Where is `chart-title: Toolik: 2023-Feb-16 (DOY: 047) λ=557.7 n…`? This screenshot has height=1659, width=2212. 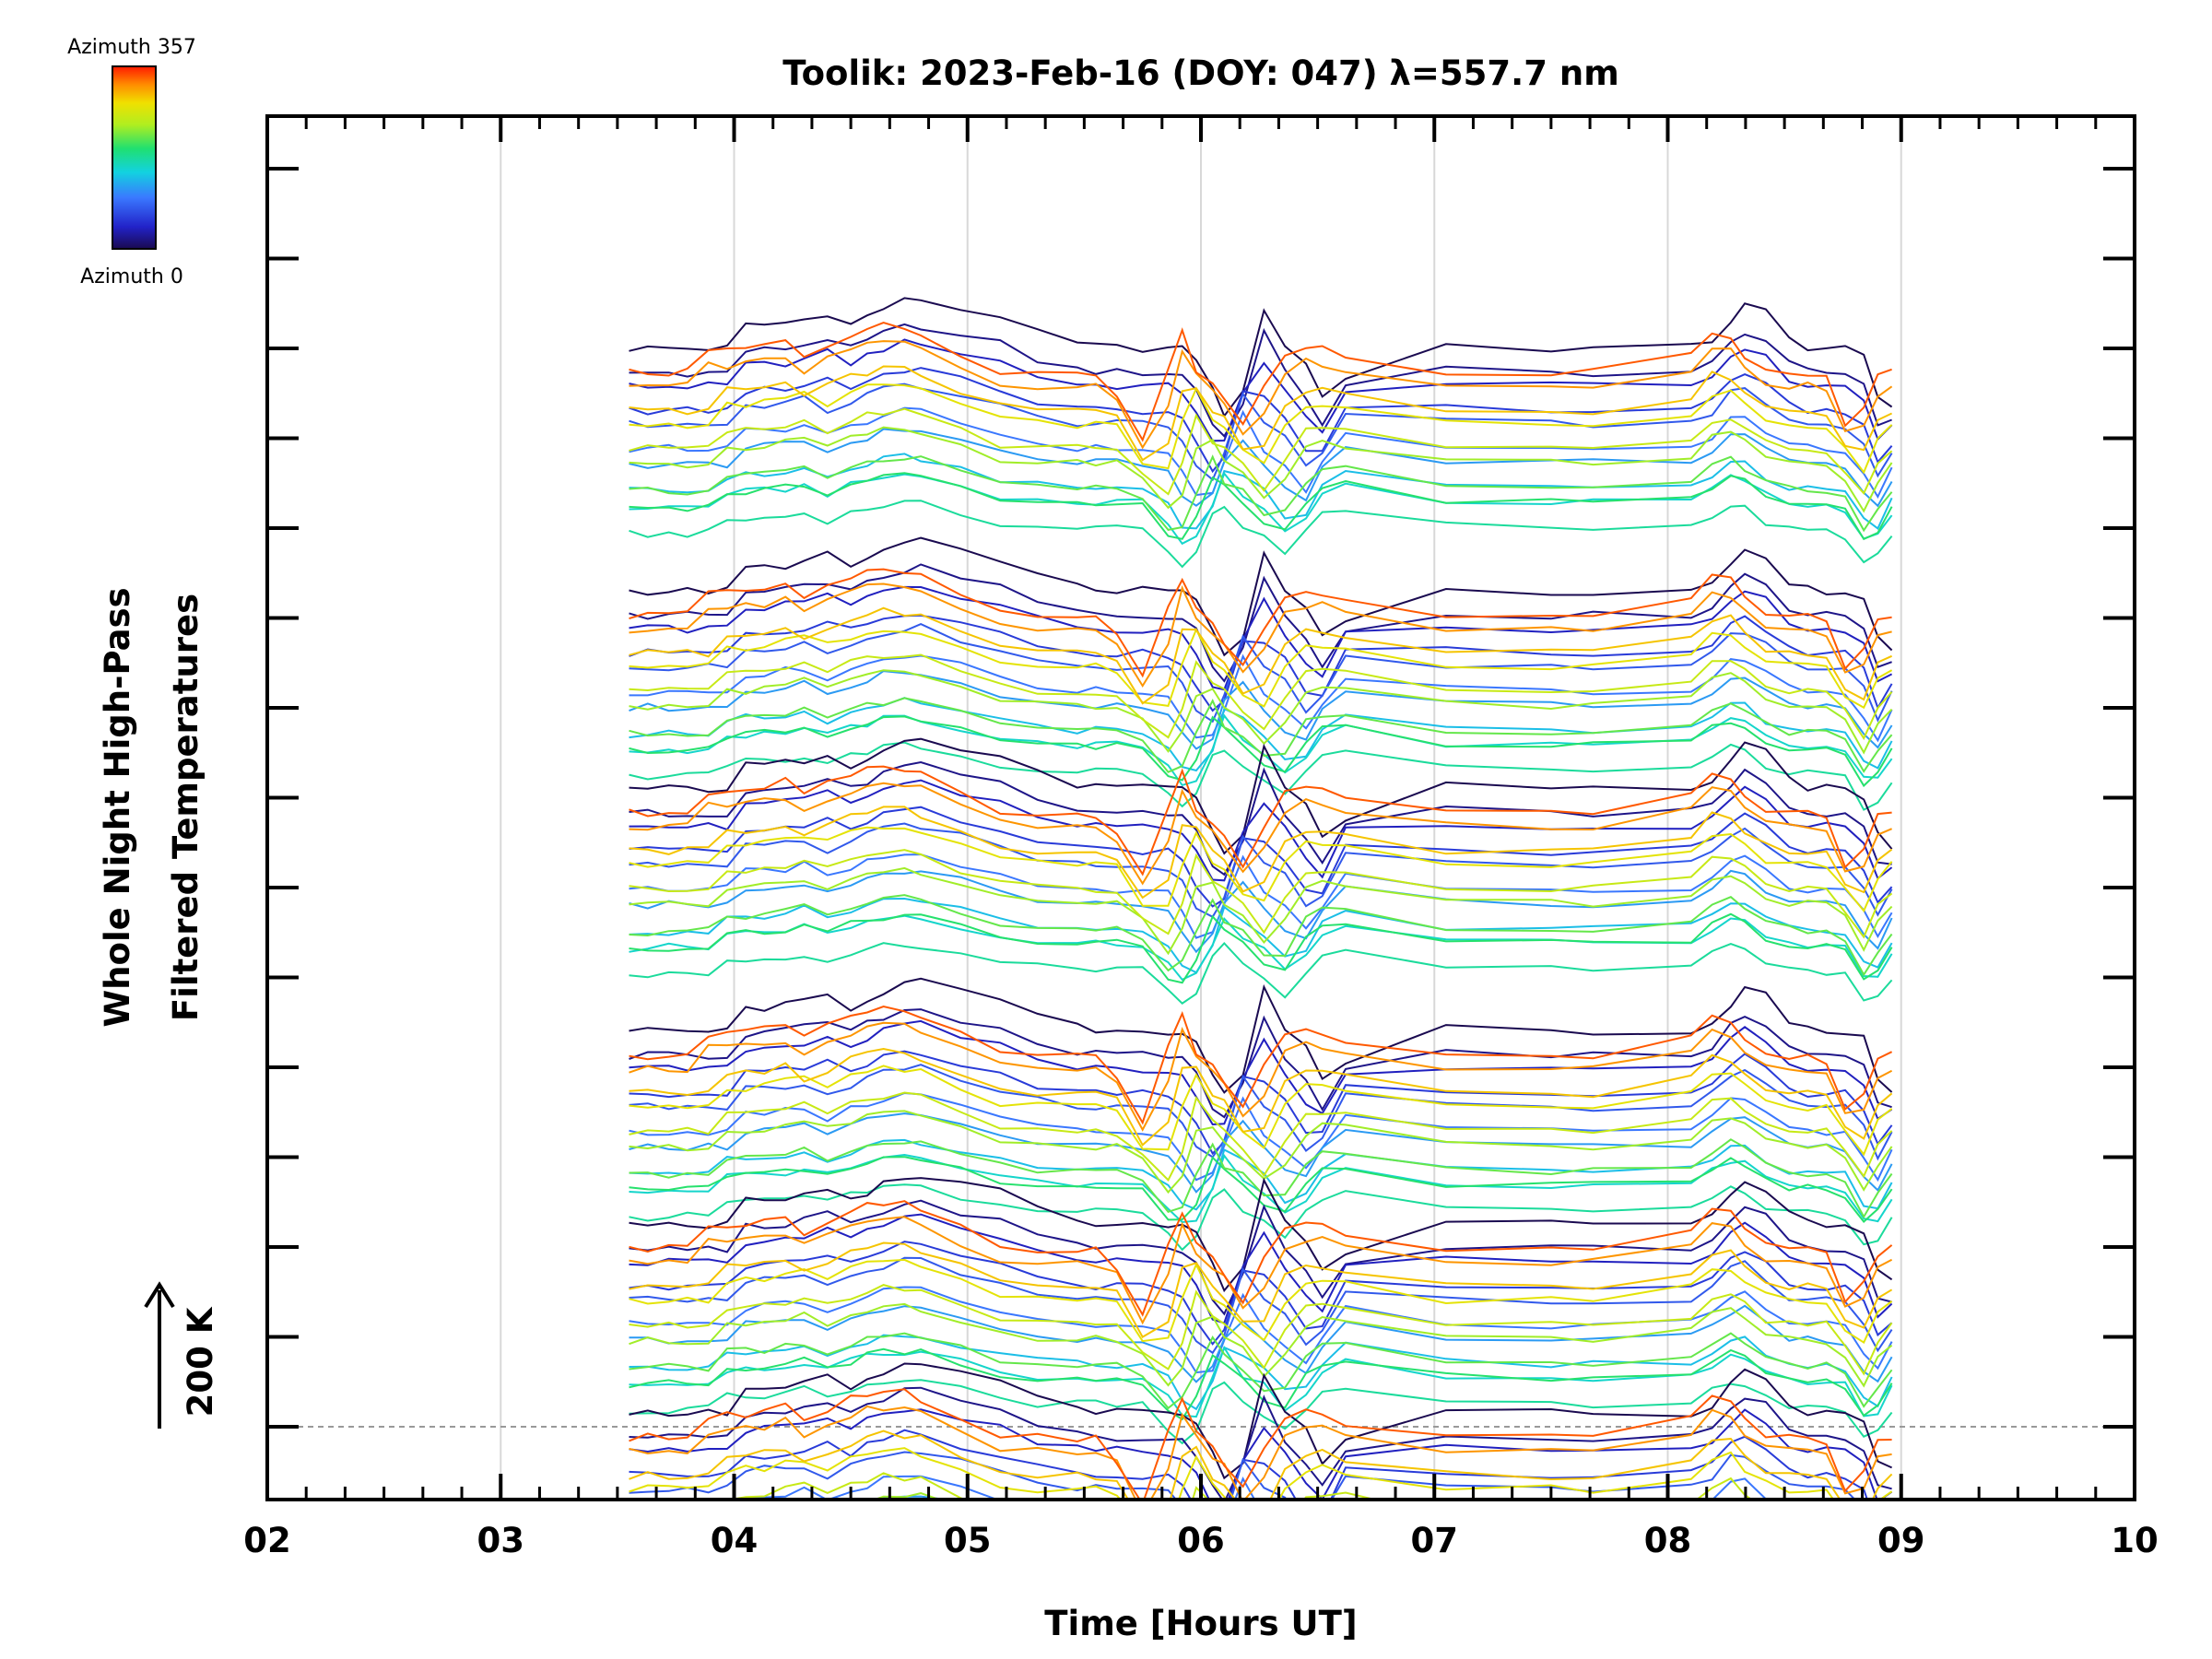
chart-title: Toolik: 2023-Feb-16 (DOY: 047) λ=557.7 n… is located at coordinates (1200, 73).